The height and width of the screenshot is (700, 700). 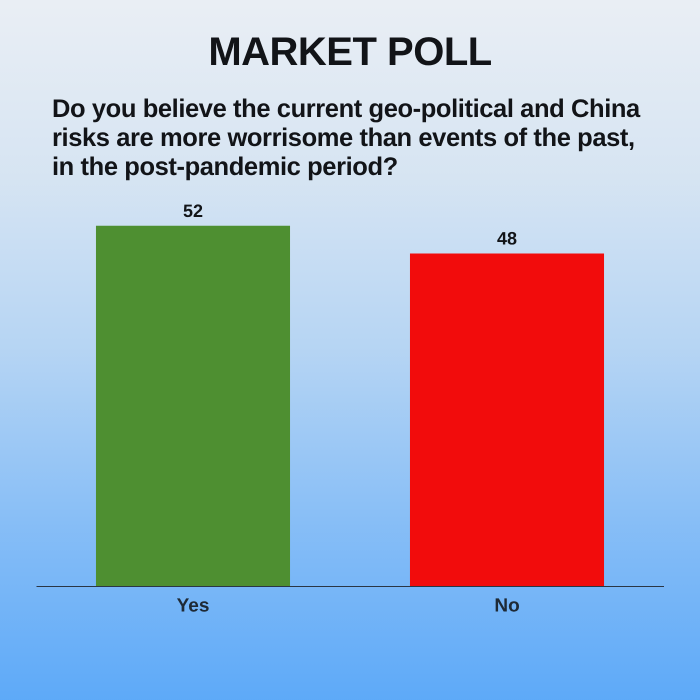 What do you see at coordinates (193, 210) in the screenshot?
I see `data-label: 52` at bounding box center [193, 210].